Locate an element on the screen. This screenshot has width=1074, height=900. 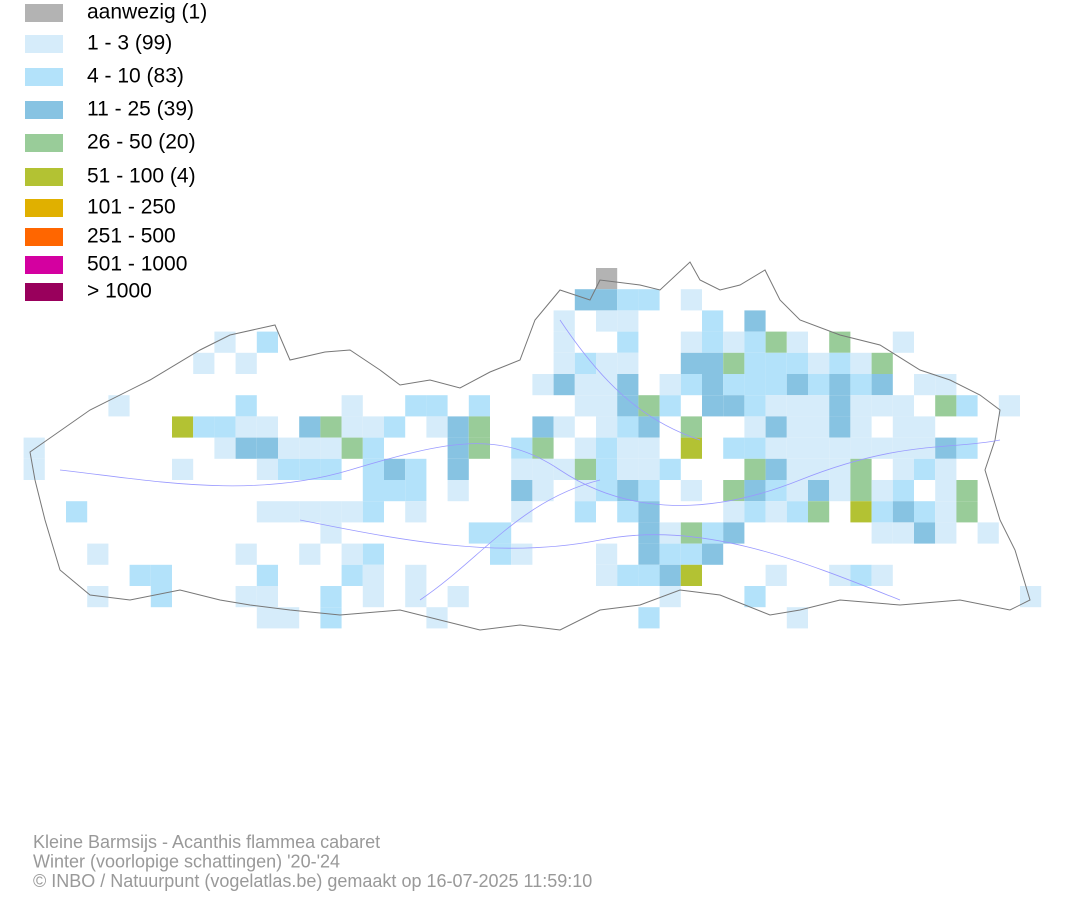
legend-label: 26 - 50 (20) is located at coordinates (141, 142).